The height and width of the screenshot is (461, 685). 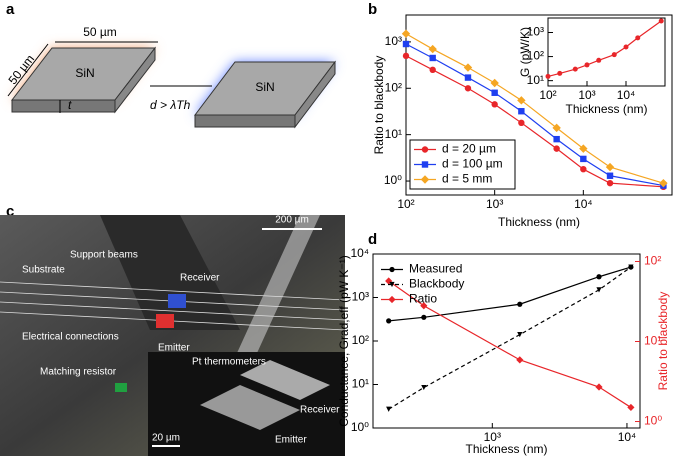 What do you see at coordinates (166, 438) in the screenshot?
I see `scale-label: 20 µm` at bounding box center [166, 438].